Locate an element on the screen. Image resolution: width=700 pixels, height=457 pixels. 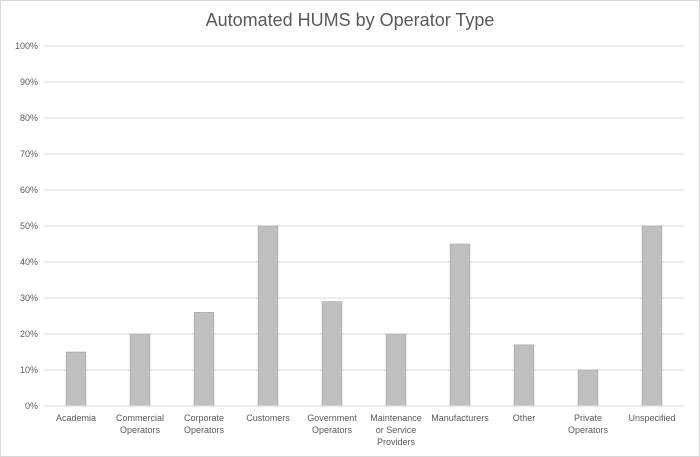
x-tick-label: Manufacturers is located at coordinates (460, 418).